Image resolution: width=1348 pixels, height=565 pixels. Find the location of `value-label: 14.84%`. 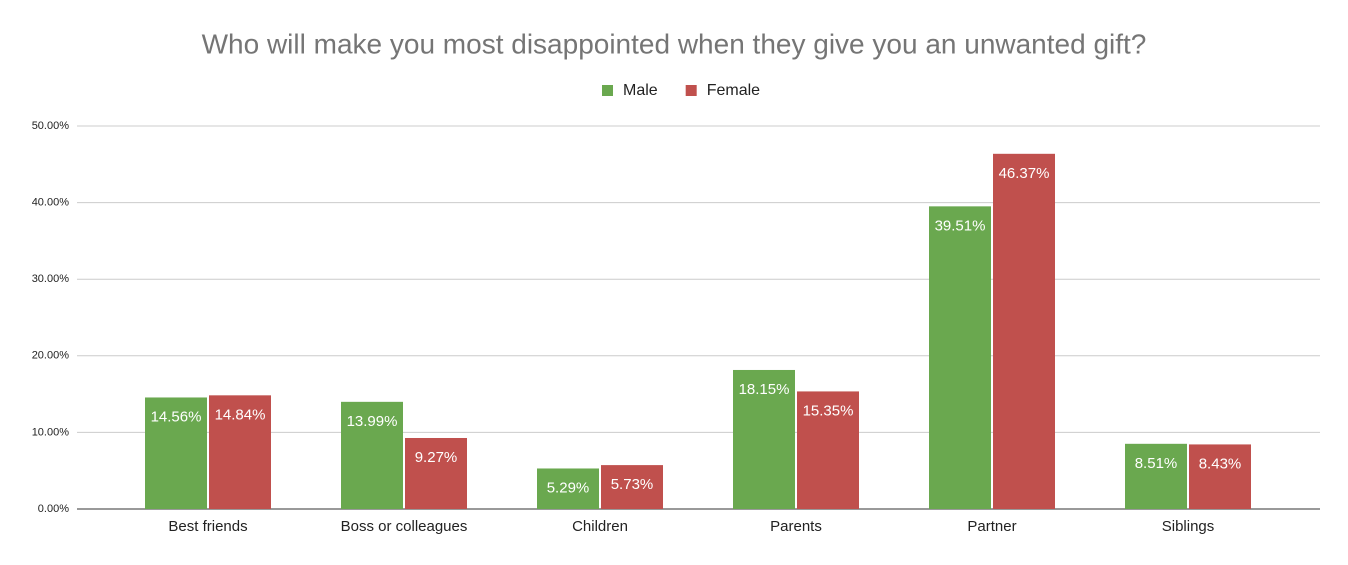

value-label: 14.84% is located at coordinates (240, 414).